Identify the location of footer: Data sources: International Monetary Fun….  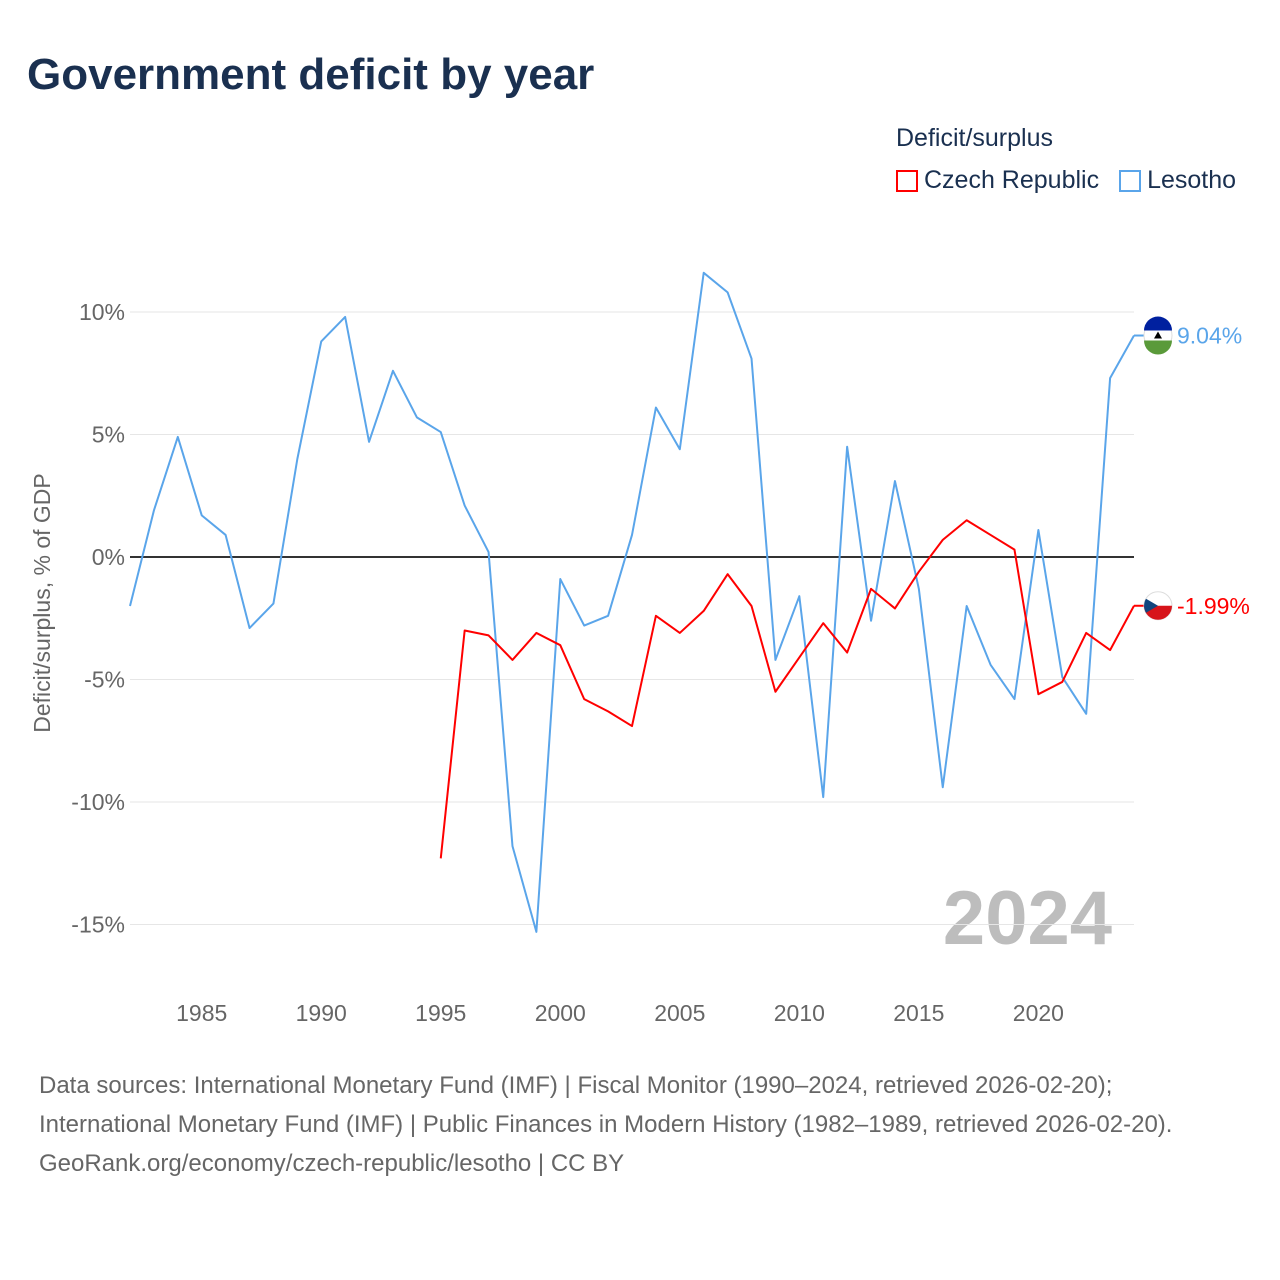
(639, 1124).